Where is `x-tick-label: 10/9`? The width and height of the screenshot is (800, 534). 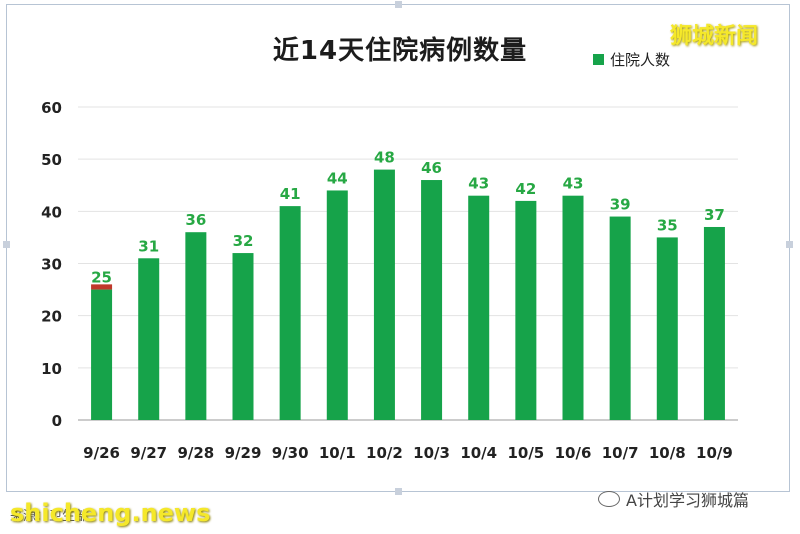 x-tick-label: 10/9 is located at coordinates (714, 453).